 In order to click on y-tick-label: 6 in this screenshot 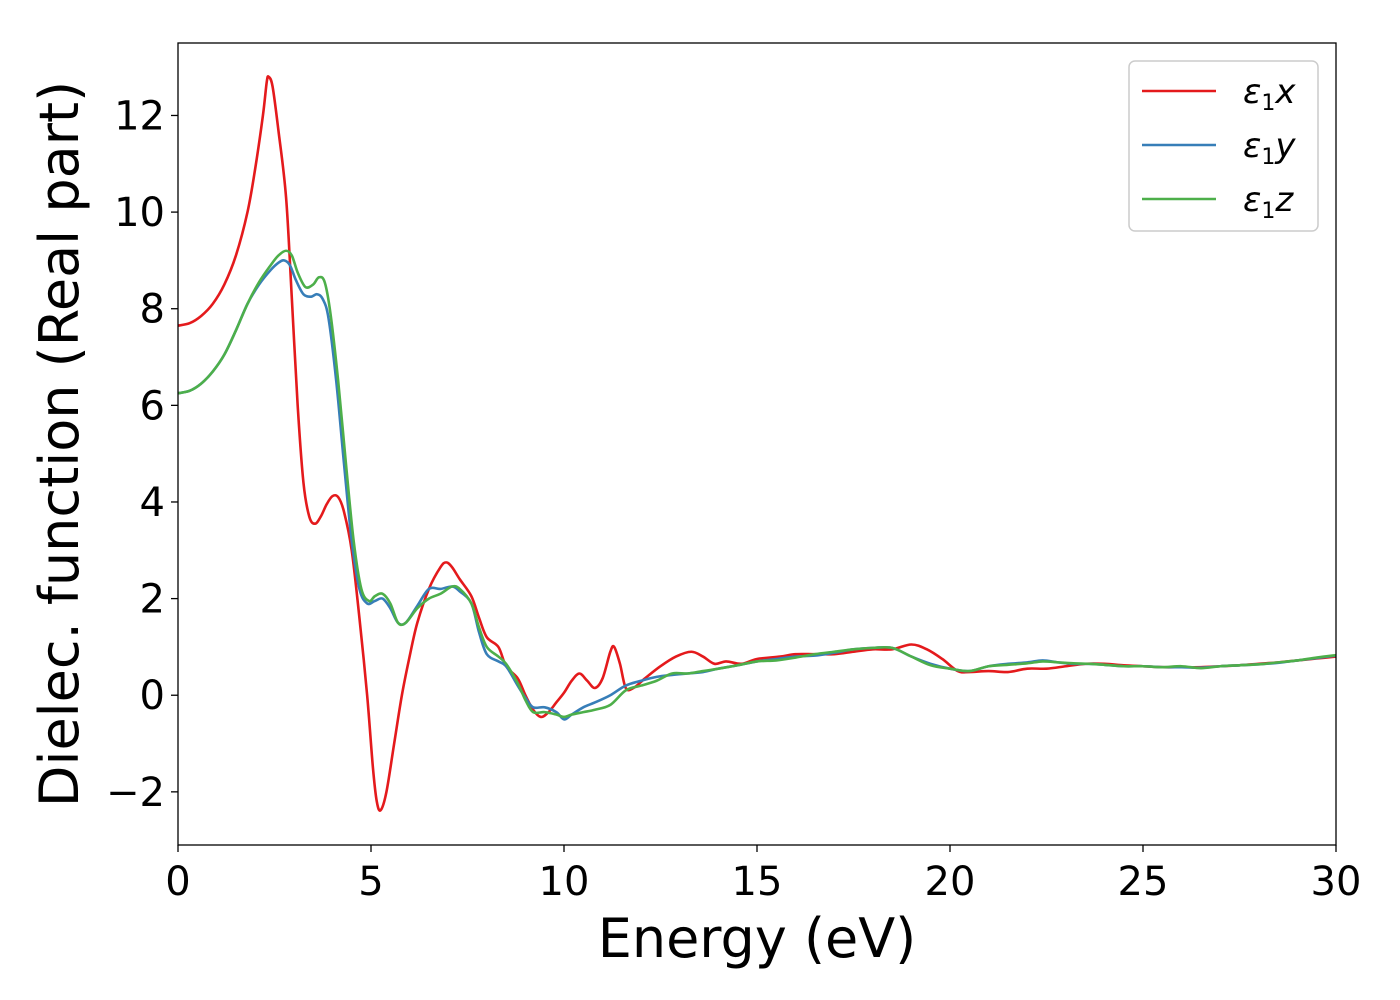, I will do `click(152, 406)`.